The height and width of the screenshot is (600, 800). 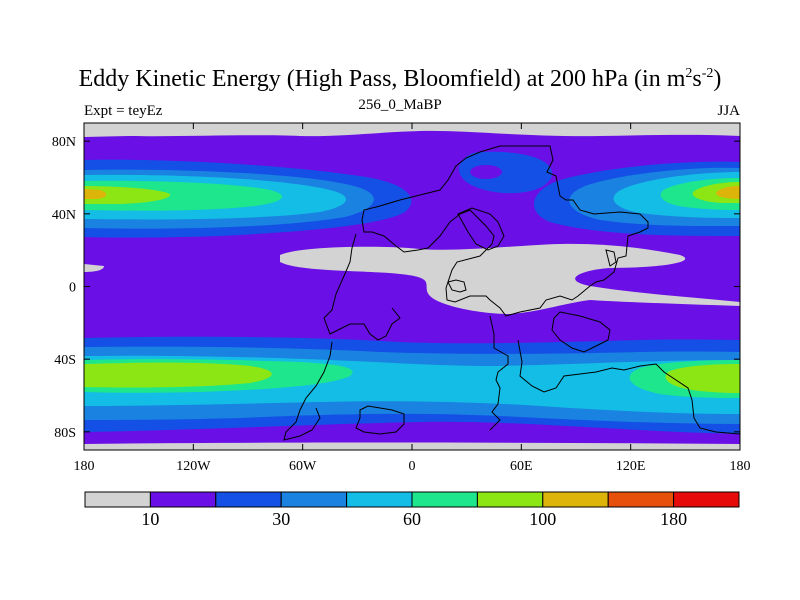 I want to click on colorbar-label: 10, so click(x=150, y=519).